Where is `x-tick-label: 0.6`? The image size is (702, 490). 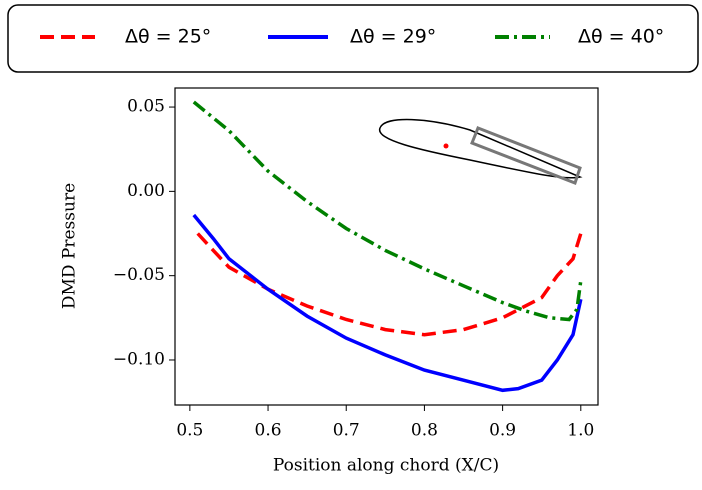
x-tick-label: 0.6 is located at coordinates (268, 431).